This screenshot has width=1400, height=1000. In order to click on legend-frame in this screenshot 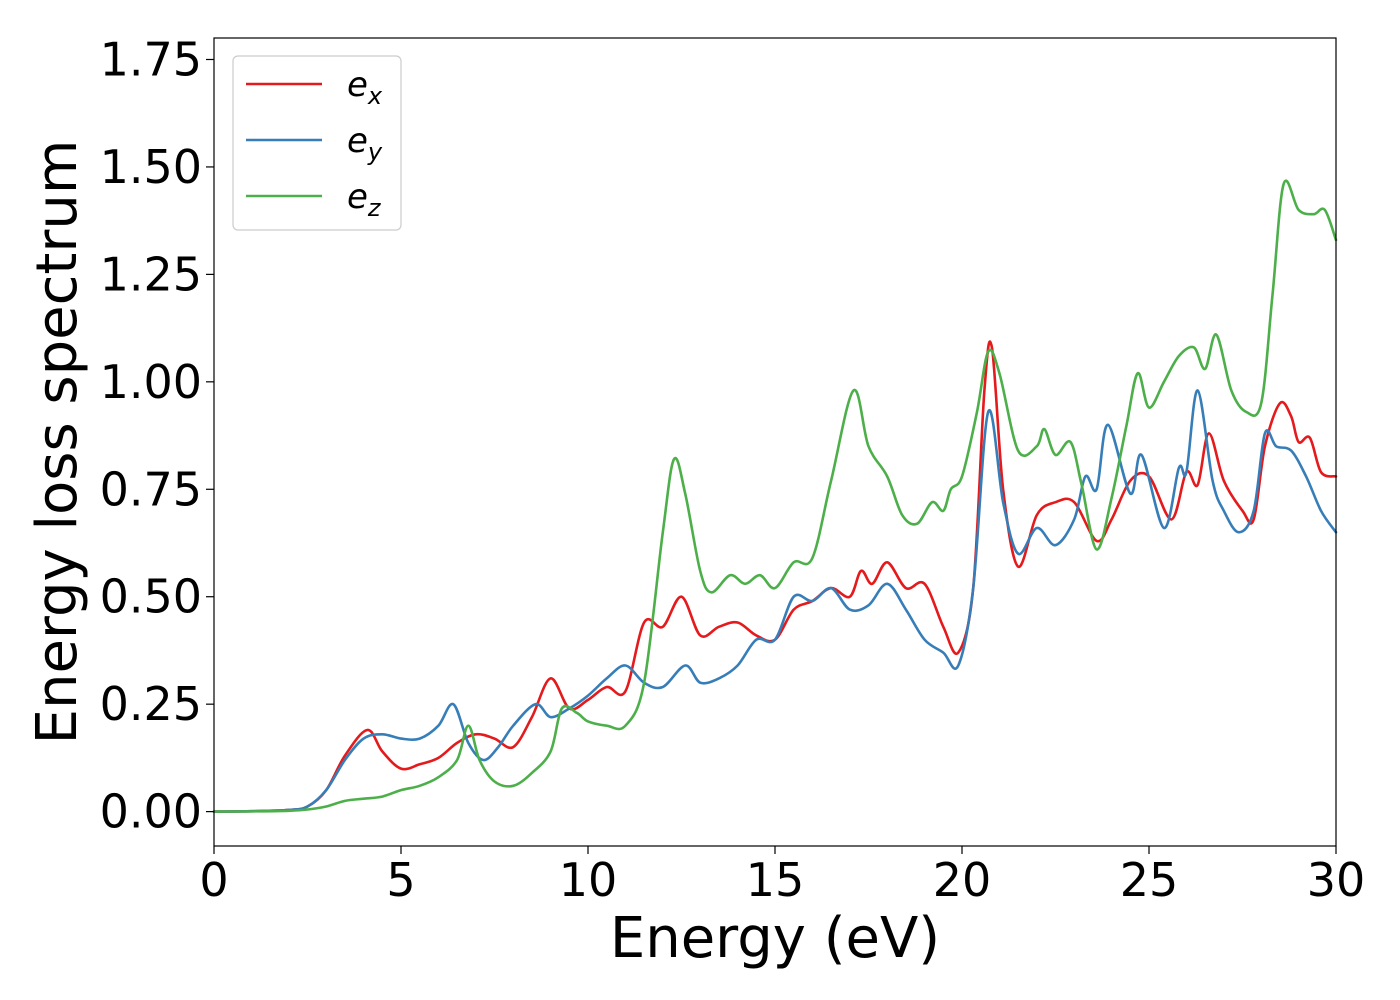, I will do `click(317, 143)`.